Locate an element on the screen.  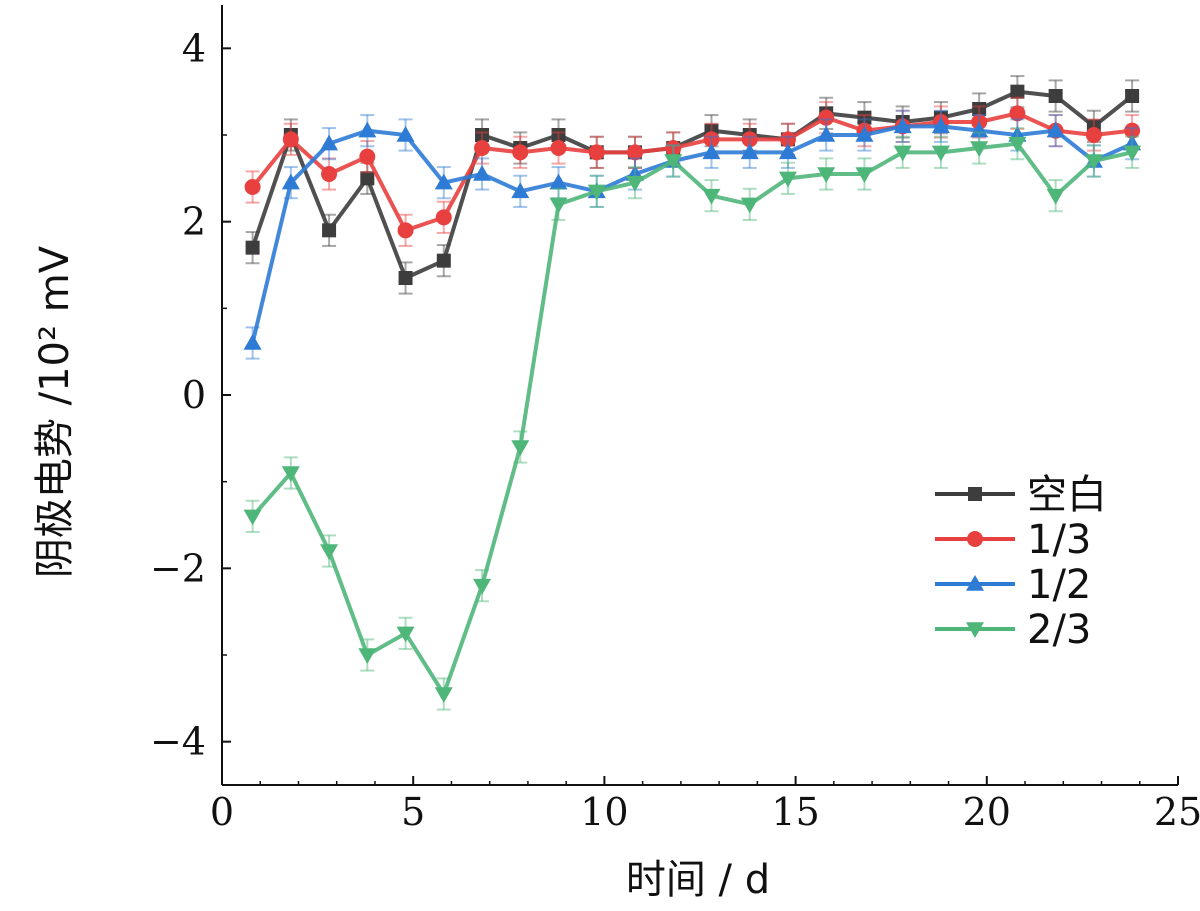
x-tick-label: 10 is located at coordinates (604, 812).